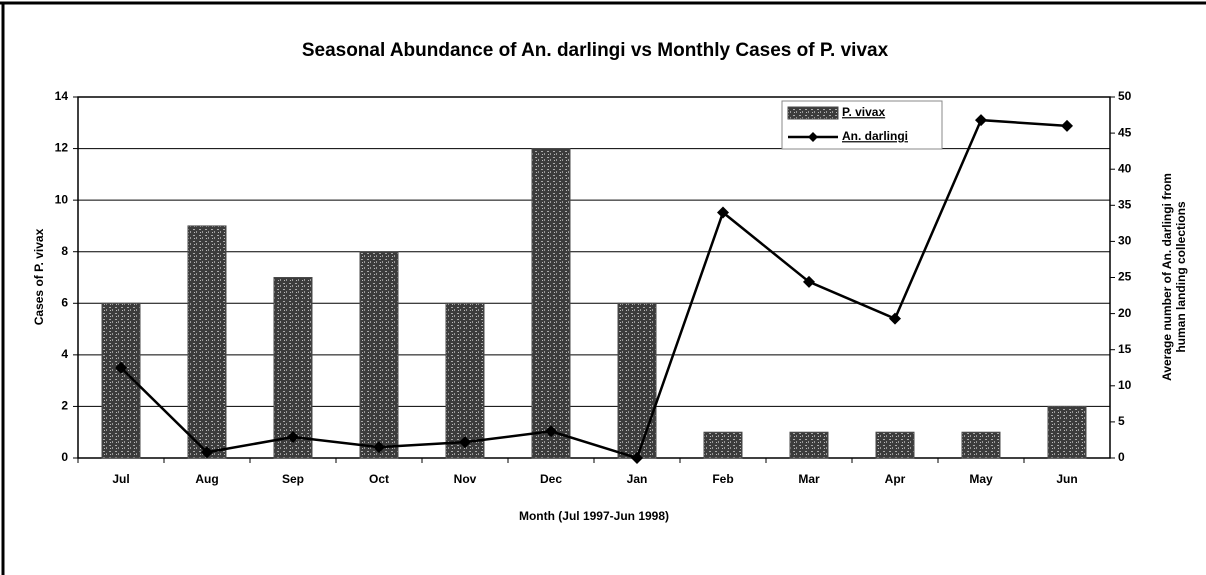 The width and height of the screenshot is (1206, 575). I want to click on y2-tick-label: 30, so click(1125, 241).